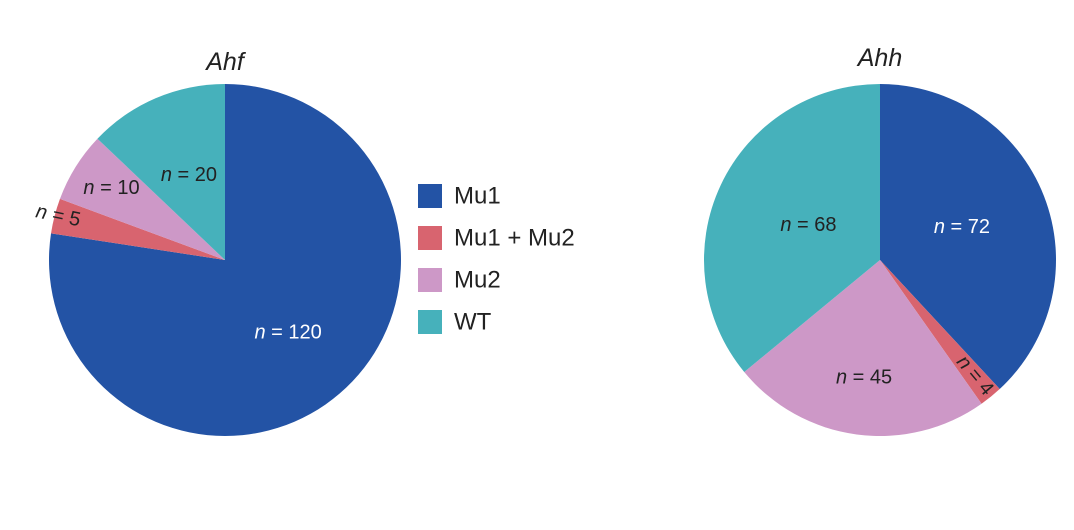 The width and height of the screenshot is (1074, 530). What do you see at coordinates (477, 195) in the screenshot?
I see `legend-label: Mu1` at bounding box center [477, 195].